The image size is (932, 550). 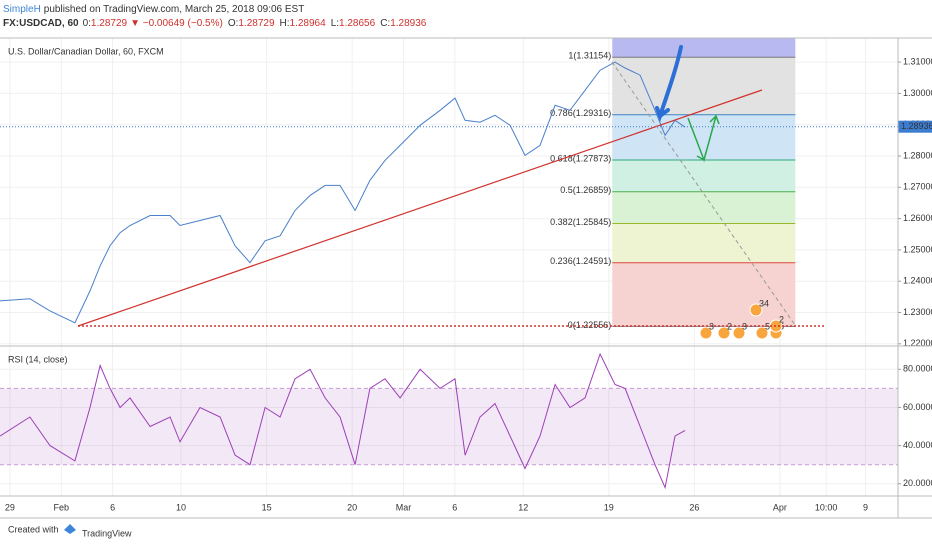 What do you see at coordinates (917, 445) in the screenshot?
I see `y-tick-label: 40.0000` at bounding box center [917, 445].